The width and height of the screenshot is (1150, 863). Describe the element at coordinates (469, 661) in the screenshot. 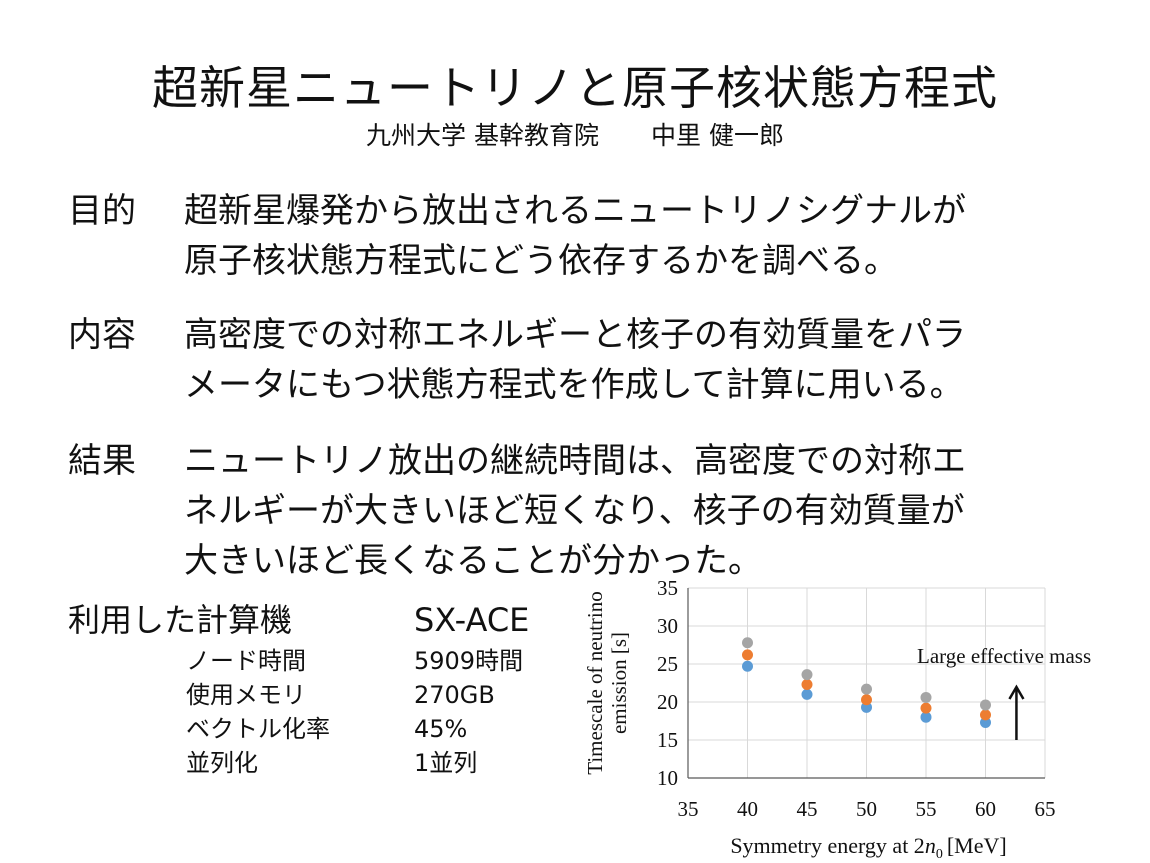

I see `spec-value: 5909時間` at that location.